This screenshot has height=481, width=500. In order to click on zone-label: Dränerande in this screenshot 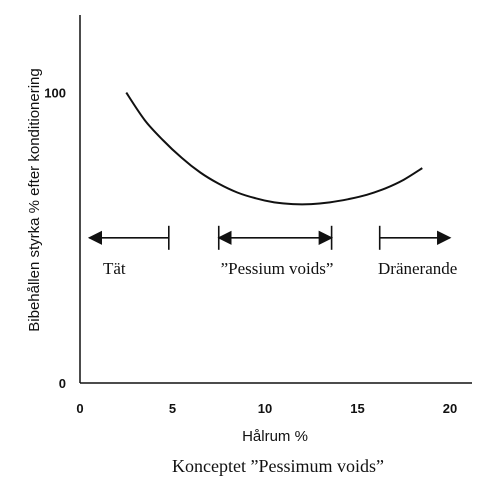, I will do `click(417, 268)`.